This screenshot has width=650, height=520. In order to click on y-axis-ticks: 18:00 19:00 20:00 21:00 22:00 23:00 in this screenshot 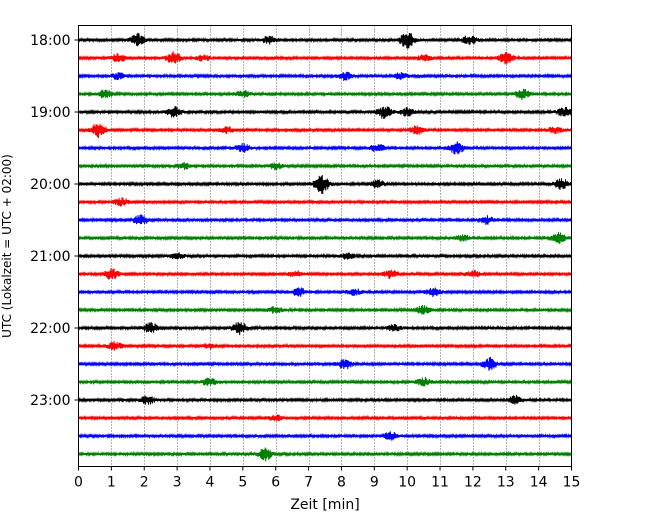, I will do `click(54, 221)`.